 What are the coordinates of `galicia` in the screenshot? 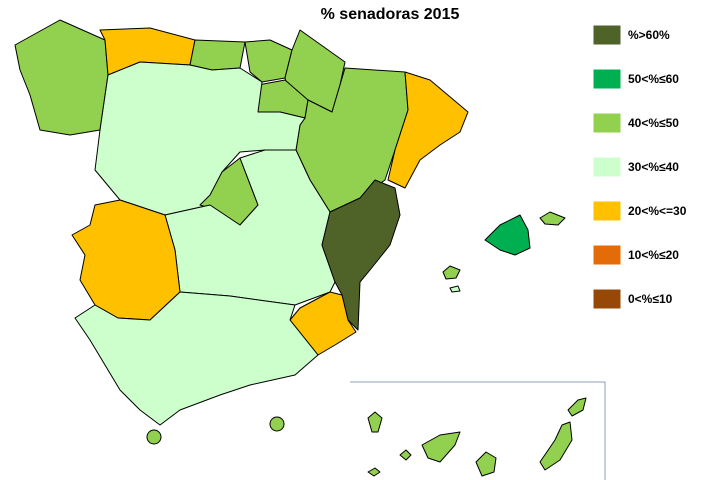 It's located at (61, 77).